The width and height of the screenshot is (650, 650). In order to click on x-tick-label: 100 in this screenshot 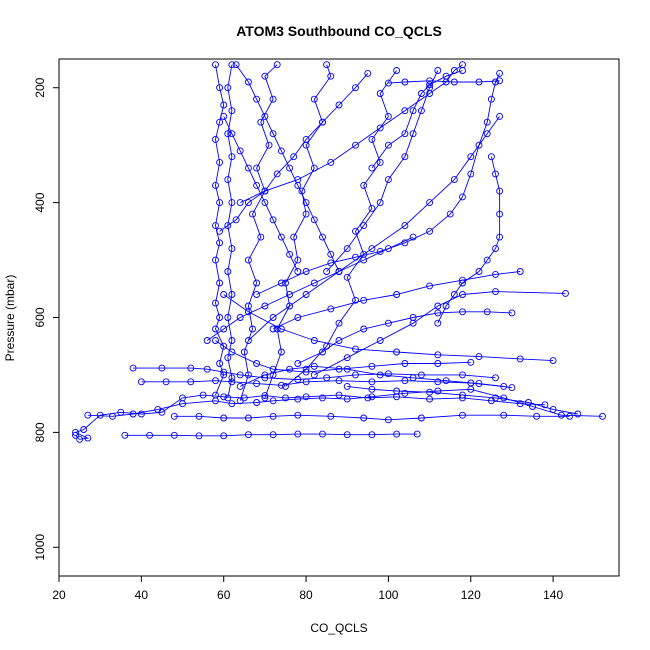, I will do `click(388, 595)`.